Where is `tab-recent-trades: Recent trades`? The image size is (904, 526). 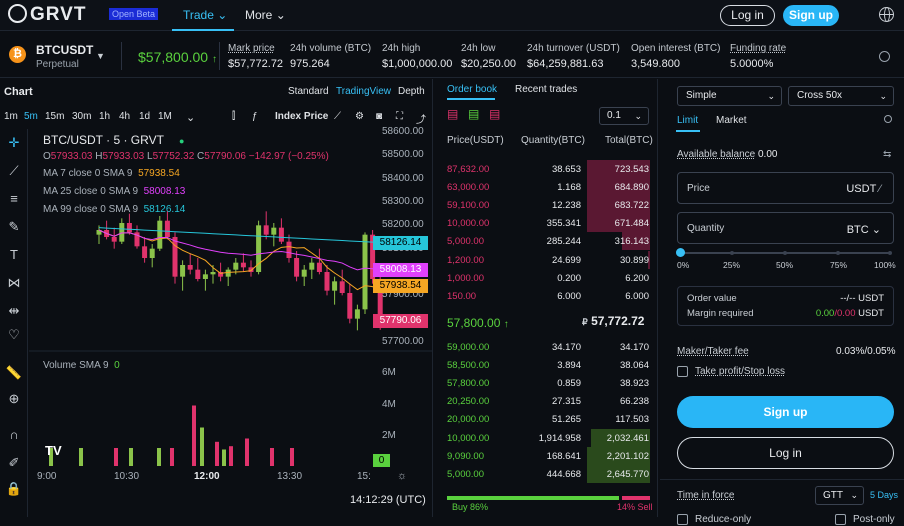 tab-recent-trades: Recent trades is located at coordinates (546, 89).